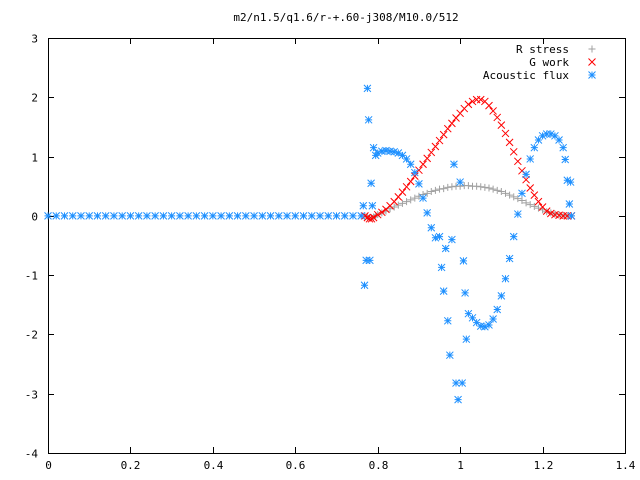  What do you see at coordinates (345, 17) in the screenshot?
I see `chart-title: m2/n1.5/q1.6/r-+.60-j308/M10.0/512` at bounding box center [345, 17].